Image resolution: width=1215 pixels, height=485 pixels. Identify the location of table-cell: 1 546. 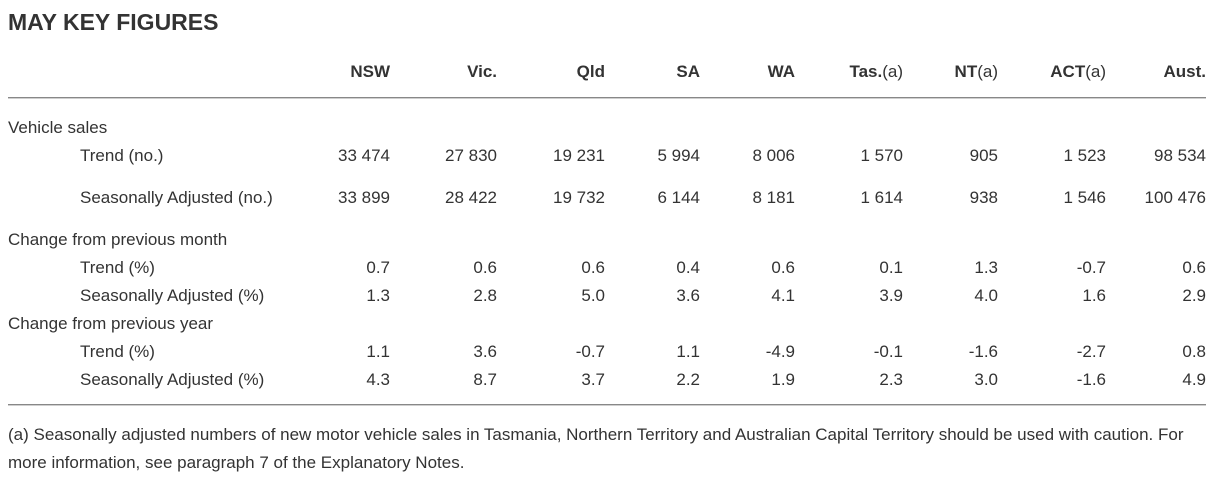
(1084, 197).